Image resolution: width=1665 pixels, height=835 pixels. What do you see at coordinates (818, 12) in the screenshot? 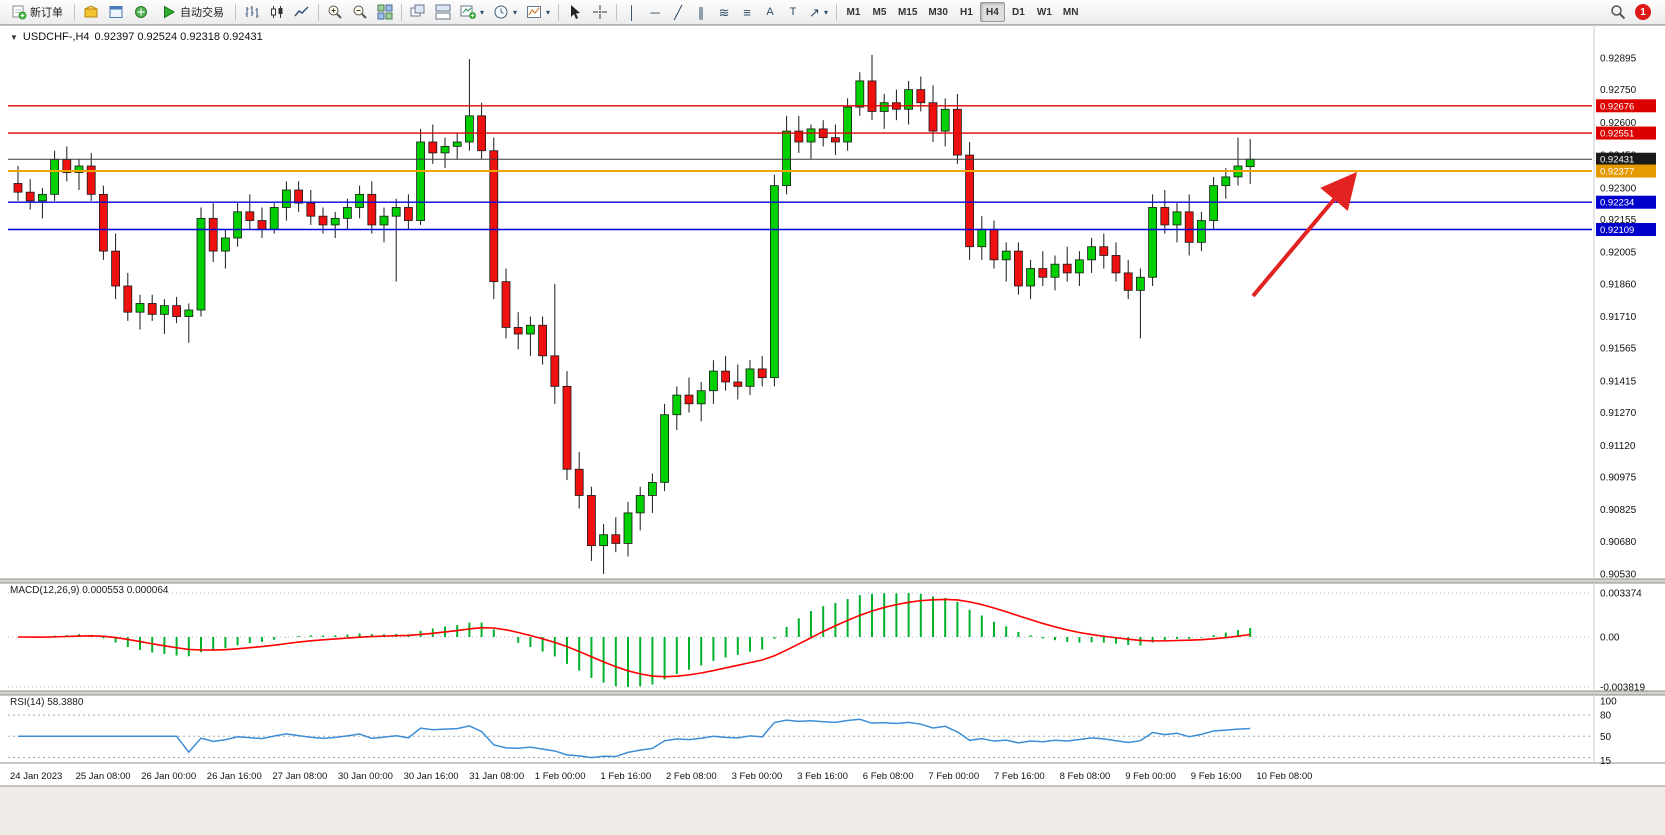
I see `arrows-tool-button: ↗ ▾` at bounding box center [818, 12].